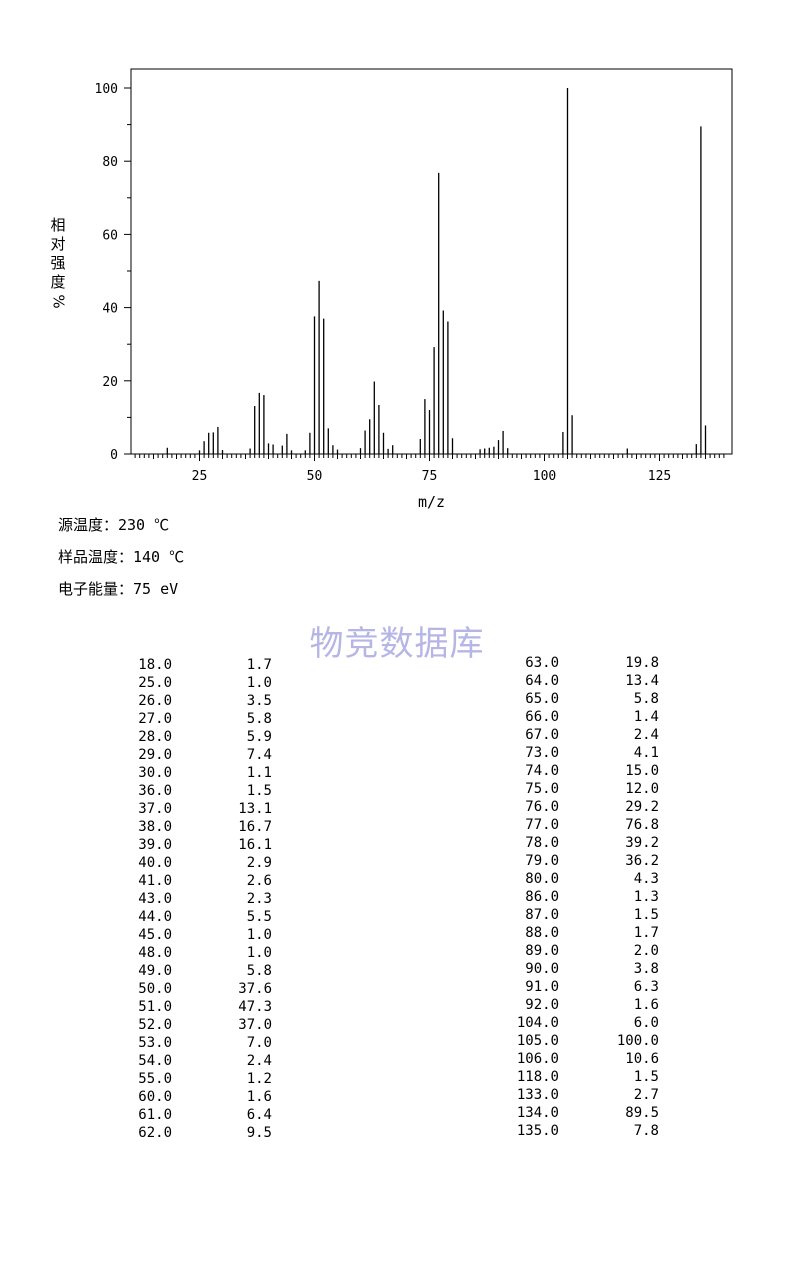  Describe the element at coordinates (197, 935) in the screenshot. I see `table-row: 45.0 1.0` at that location.